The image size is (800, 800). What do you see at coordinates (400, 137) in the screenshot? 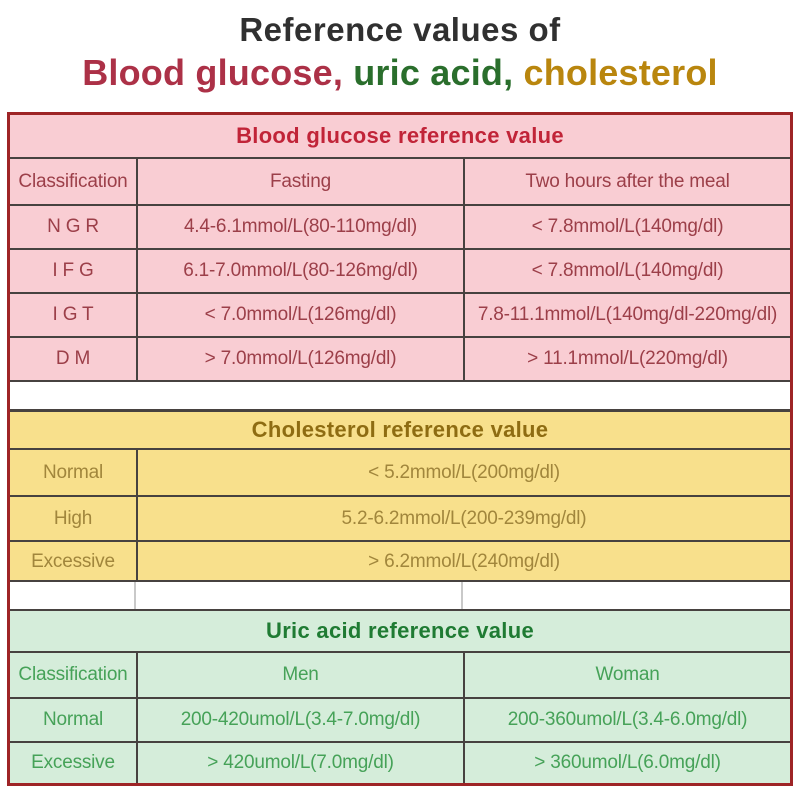
I see `blood-glucose-table-title: Blood glucose reference value` at bounding box center [400, 137].